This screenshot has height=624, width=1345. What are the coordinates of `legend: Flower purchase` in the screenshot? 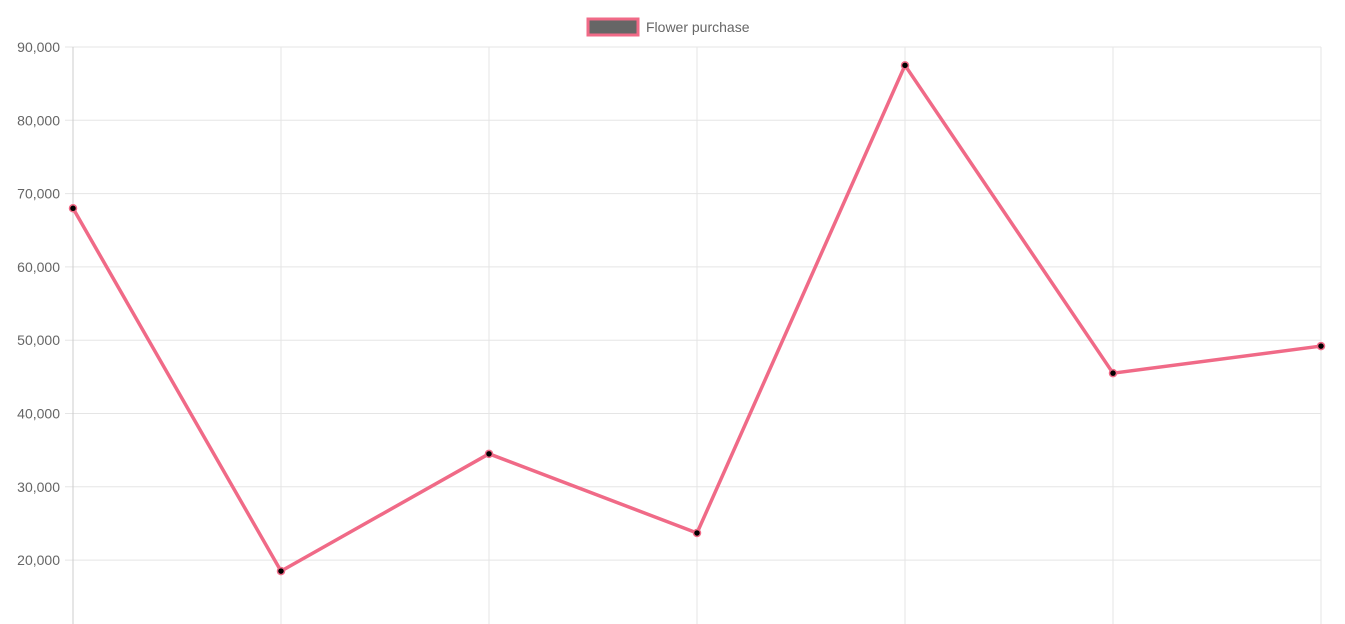 It's located at (668, 27).